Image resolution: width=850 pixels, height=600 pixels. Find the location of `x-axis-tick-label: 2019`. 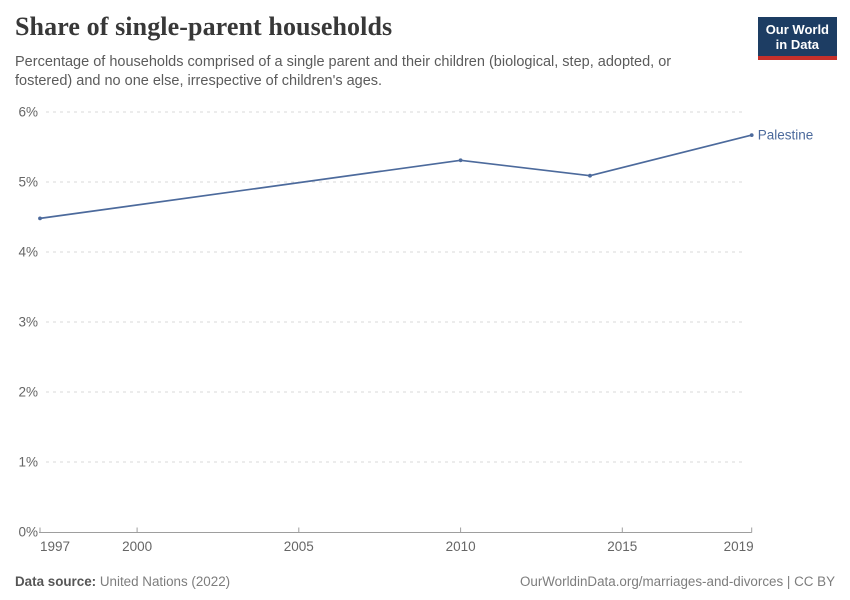

x-axis-tick-label: 2019 is located at coordinates (739, 546).